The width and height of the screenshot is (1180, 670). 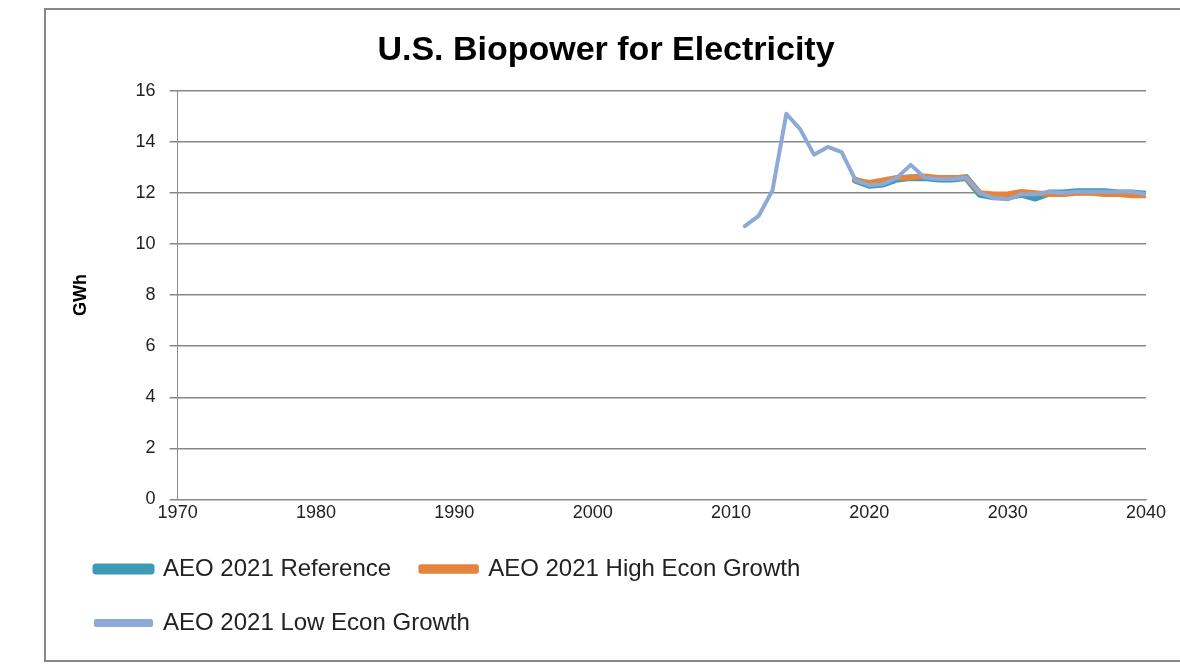 I want to click on x-tick-label: 1990, so click(x=454, y=512).